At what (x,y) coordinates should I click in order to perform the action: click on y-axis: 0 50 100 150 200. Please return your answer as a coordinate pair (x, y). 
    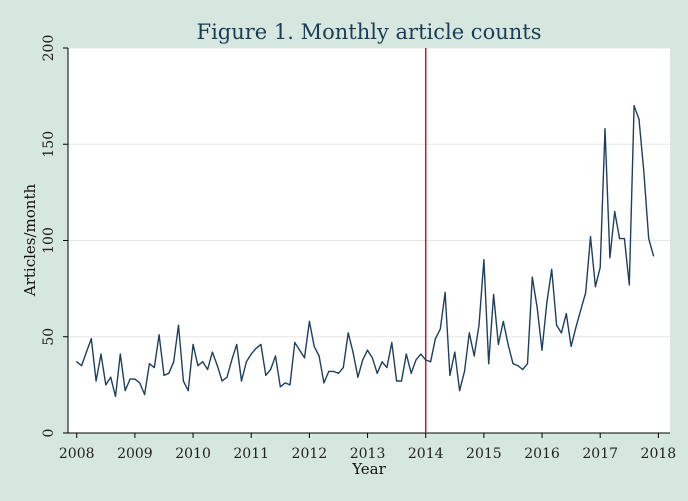
    Looking at the image, I should click on (55, 236).